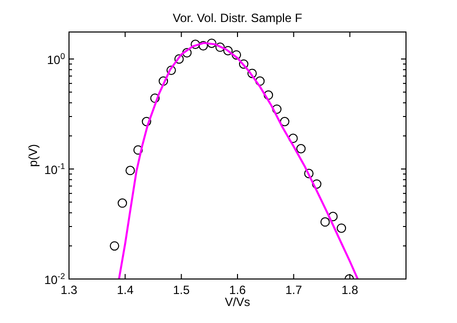 This screenshot has height=323, width=457. Describe the element at coordinates (56, 59) in the screenshot. I see `y-tick-label: 10$^{0}$` at that location.